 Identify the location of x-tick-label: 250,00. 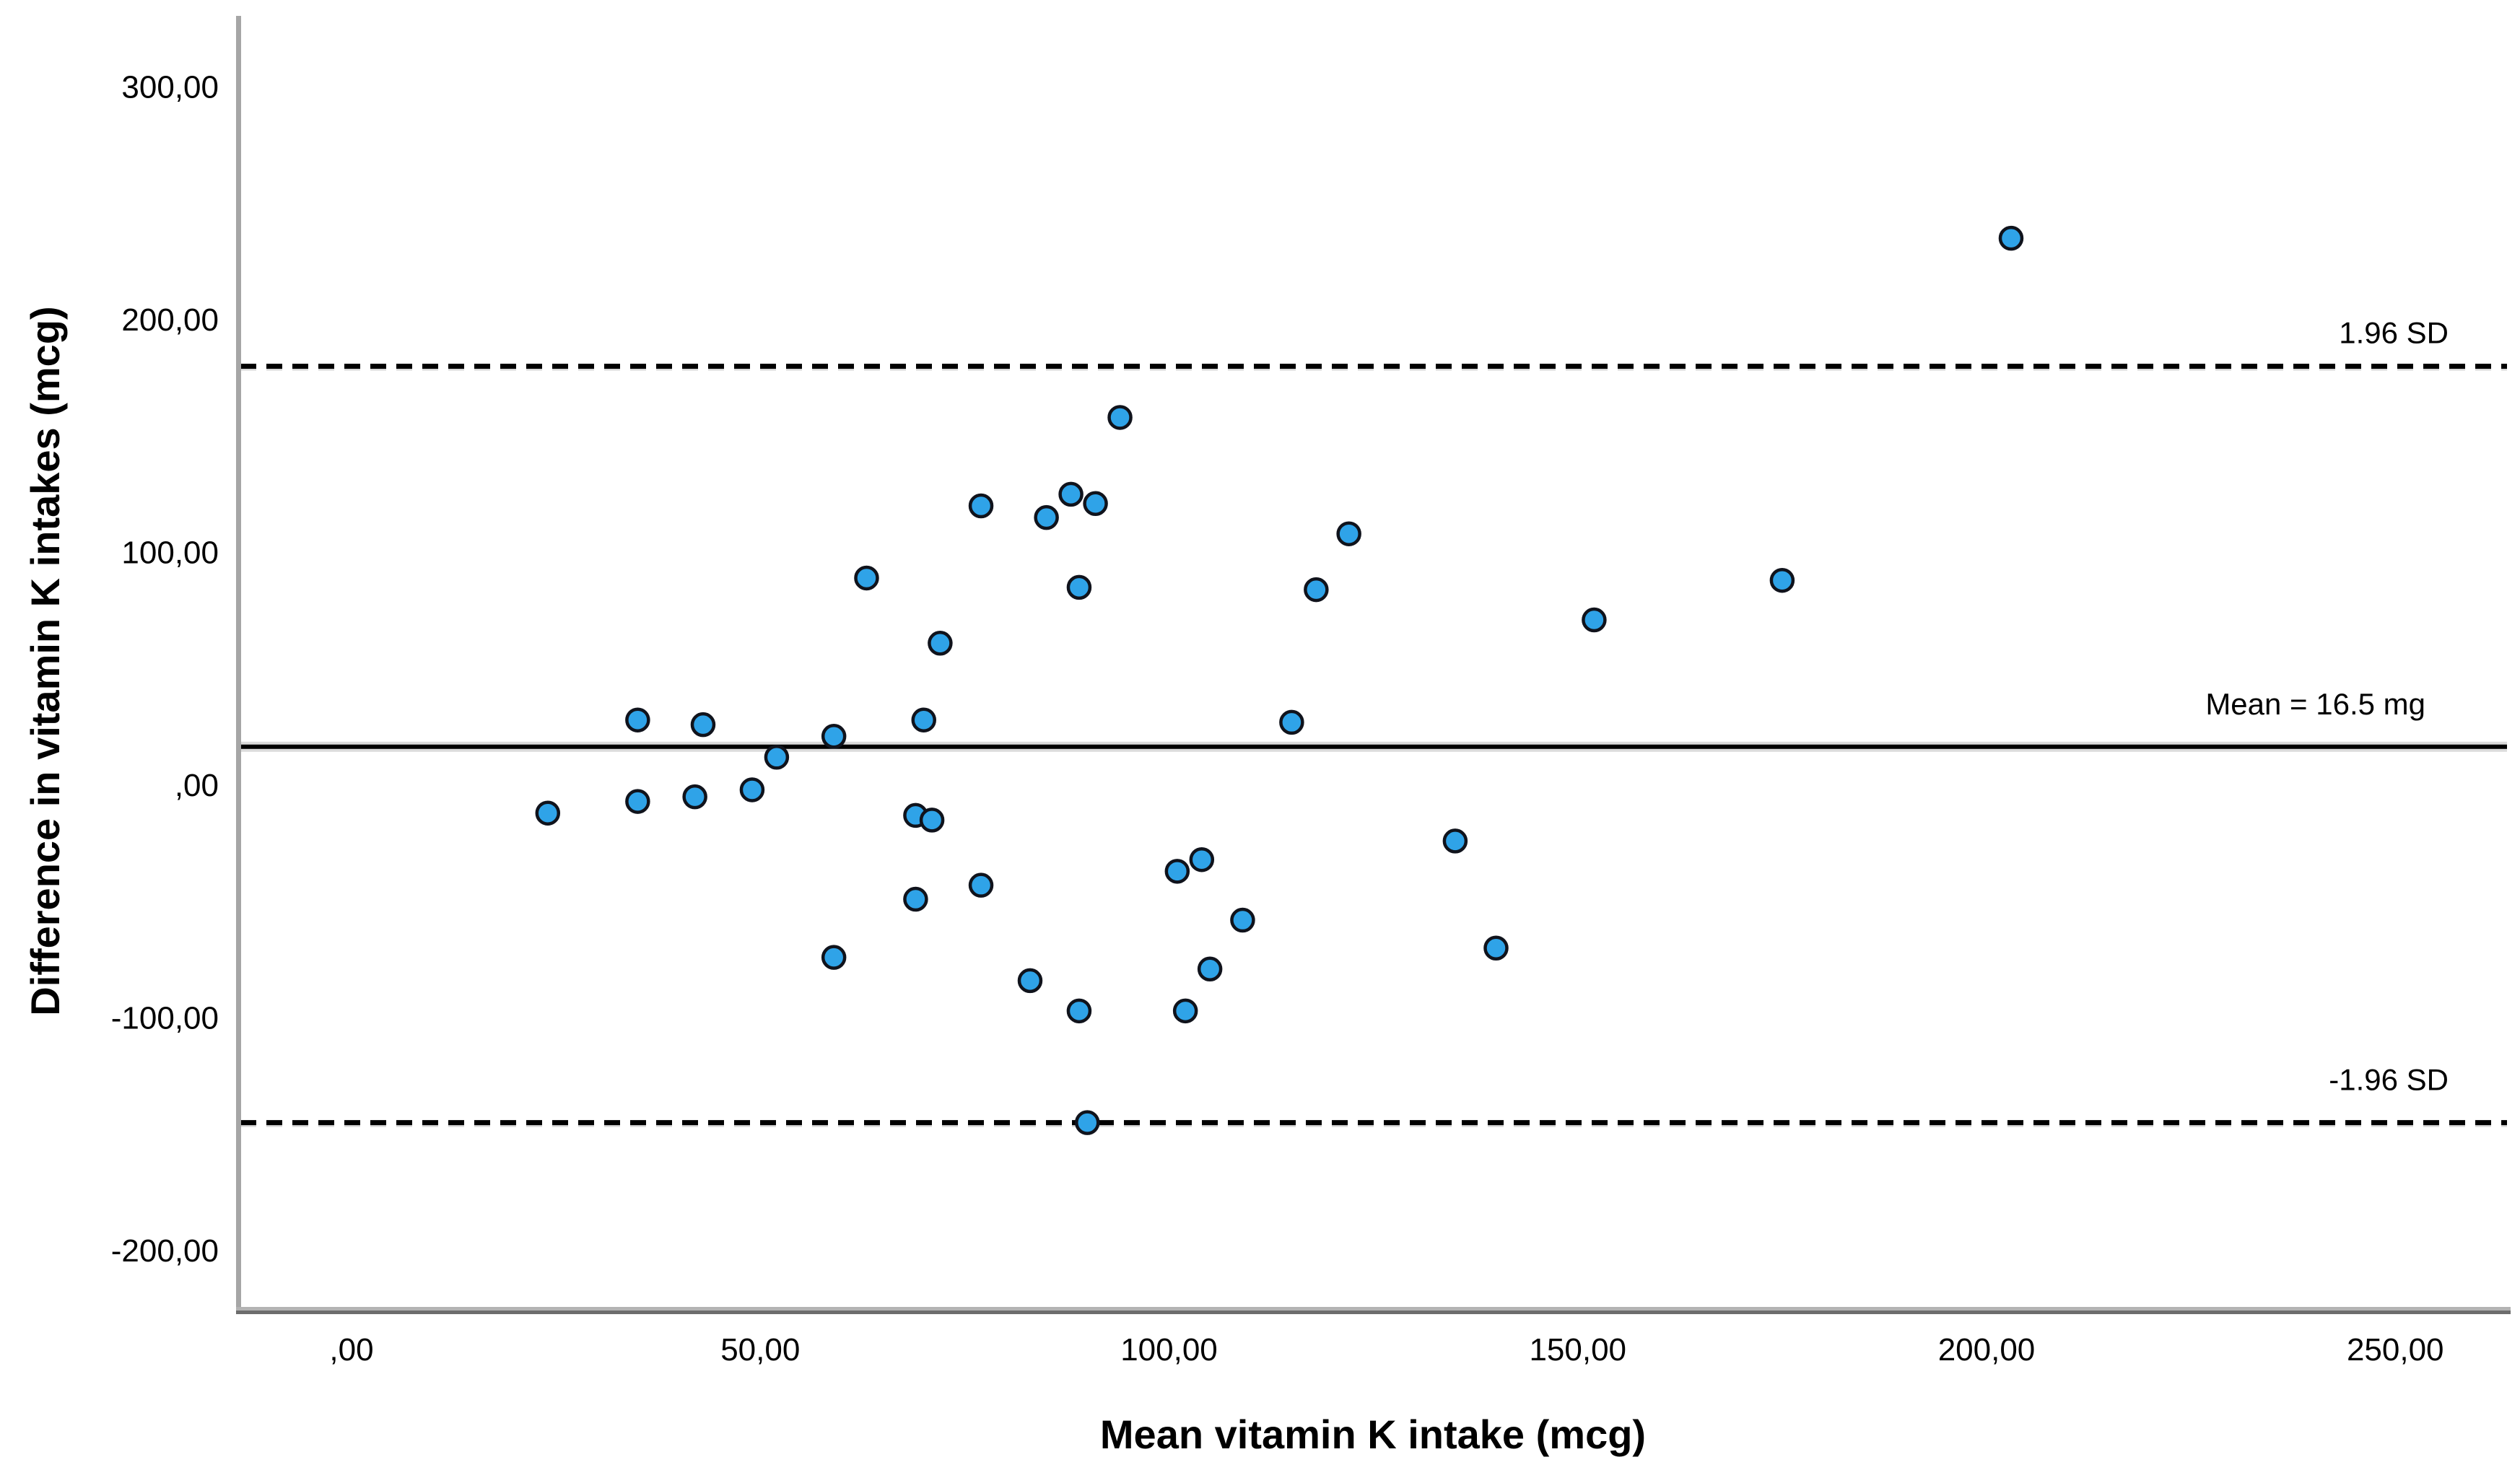
(2395, 1350).